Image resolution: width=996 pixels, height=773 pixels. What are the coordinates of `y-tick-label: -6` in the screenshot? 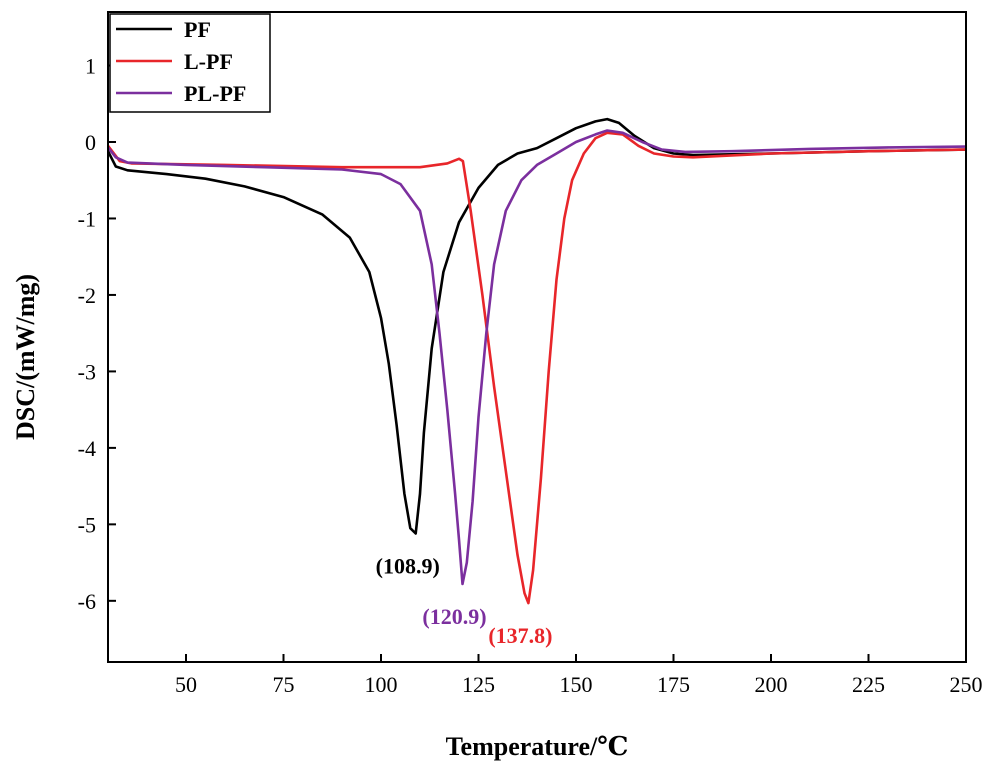 It's located at (87, 601).